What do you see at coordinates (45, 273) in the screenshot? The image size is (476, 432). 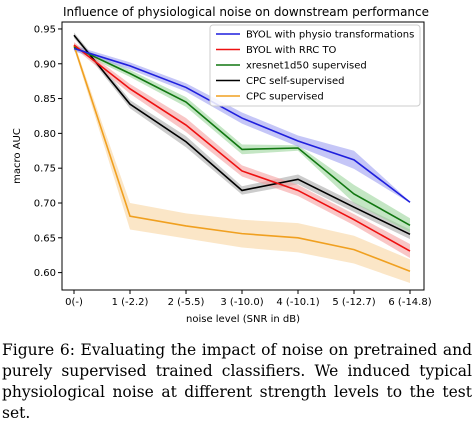 I see `y-tick-label: 0.60` at bounding box center [45, 273].